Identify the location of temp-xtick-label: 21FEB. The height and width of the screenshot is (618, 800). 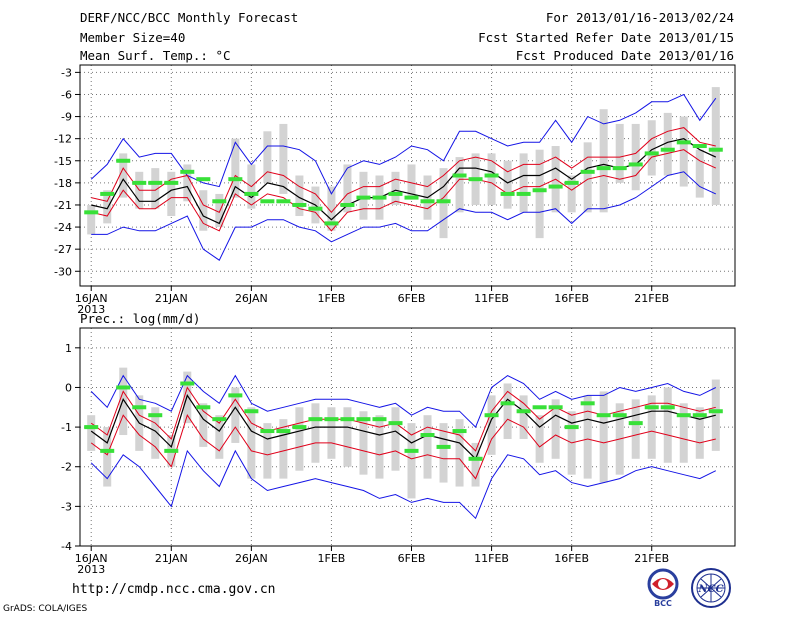
(651, 298).